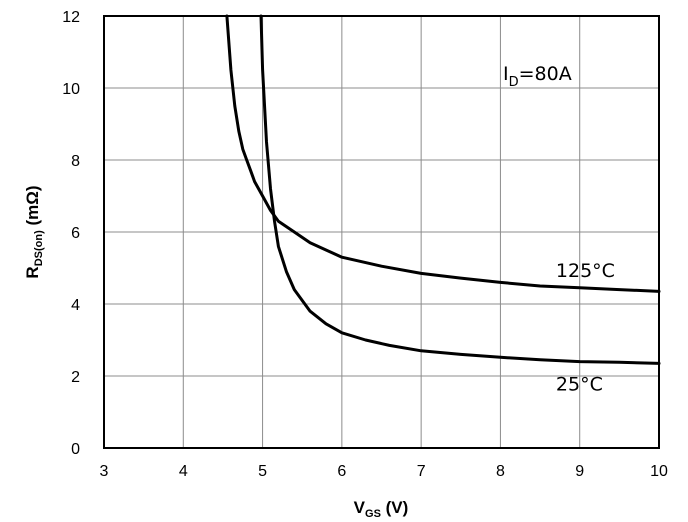 This screenshot has height=522, width=688. Describe the element at coordinates (75, 449) in the screenshot. I see `y-tick-label: 0` at that location.